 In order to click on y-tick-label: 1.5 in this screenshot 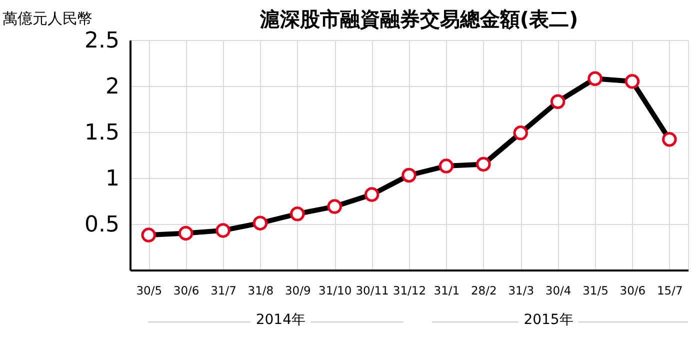, I will do `click(102, 133)`.